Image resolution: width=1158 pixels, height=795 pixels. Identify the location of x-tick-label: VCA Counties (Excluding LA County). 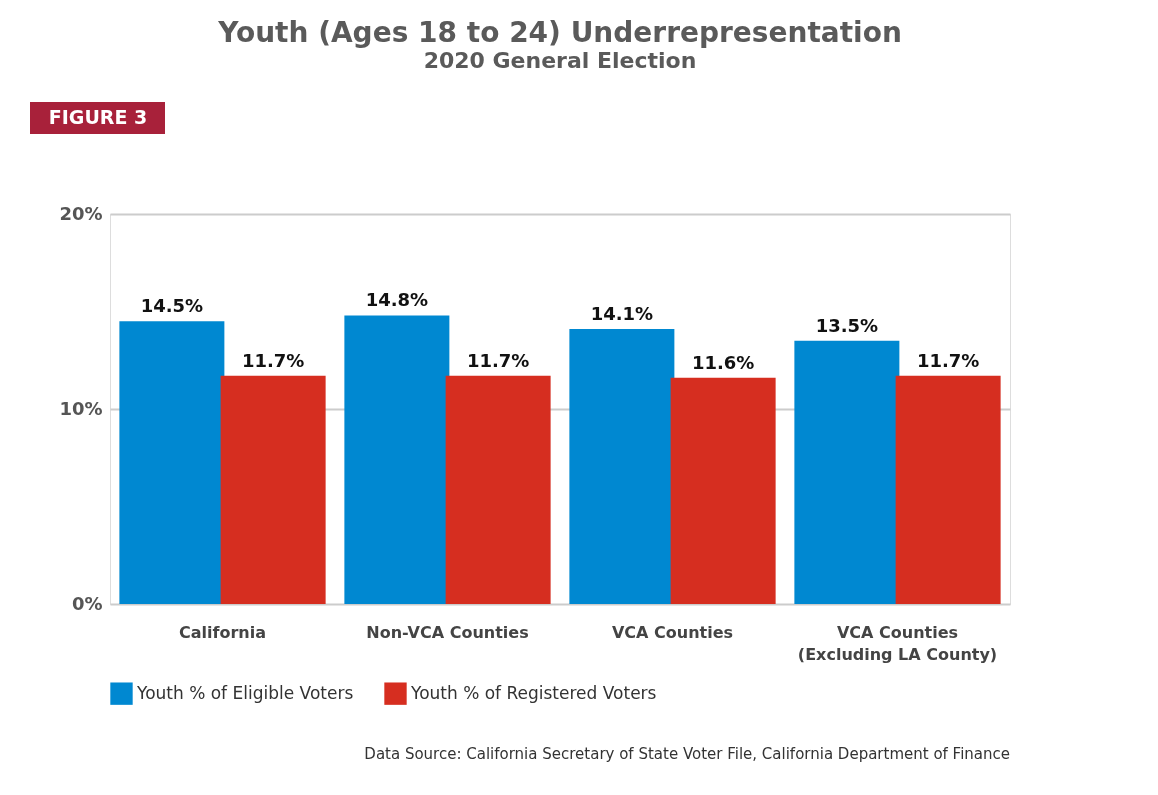
(897, 643).